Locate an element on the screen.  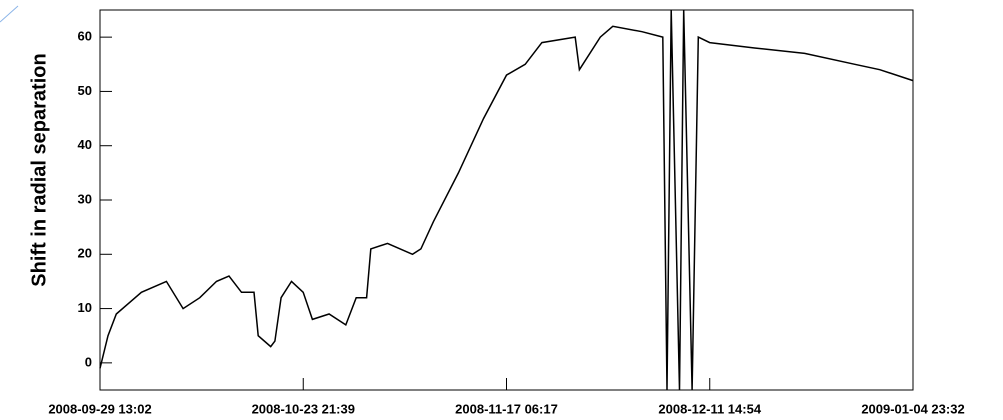
y-tick-label: 50 is located at coordinates (85, 90).